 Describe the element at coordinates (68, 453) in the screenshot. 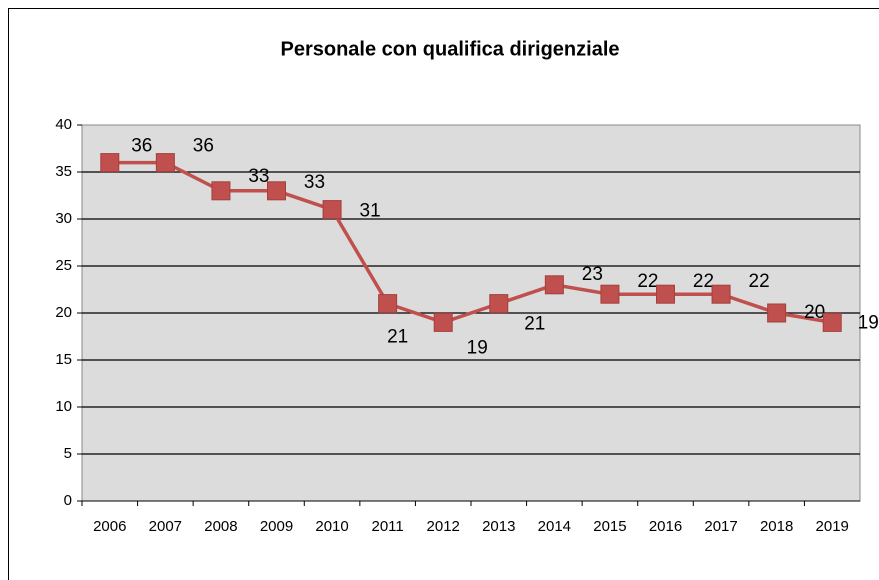

I see `y-tick-label: 5` at that location.